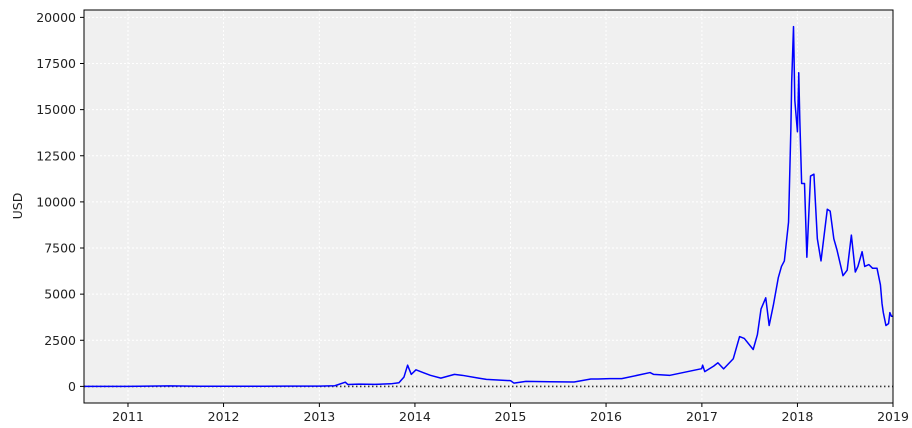 The height and width of the screenshot is (428, 912). Describe the element at coordinates (56, 155) in the screenshot. I see `y-tick-label: 12500` at that location.